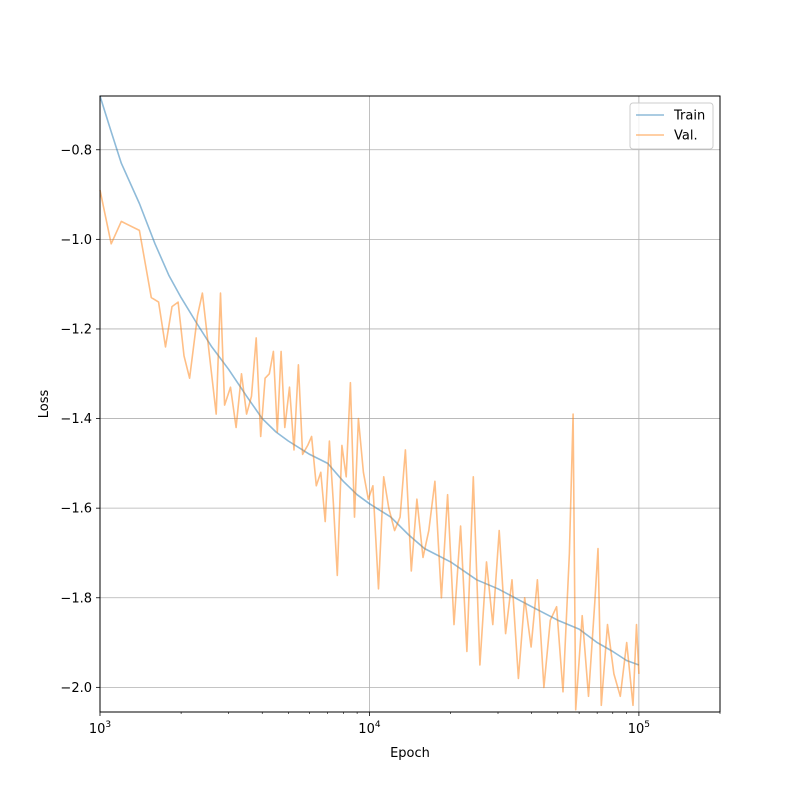  Describe the element at coordinates (76, 150) in the screenshot. I see `y-tick-label: −0.8` at that location.